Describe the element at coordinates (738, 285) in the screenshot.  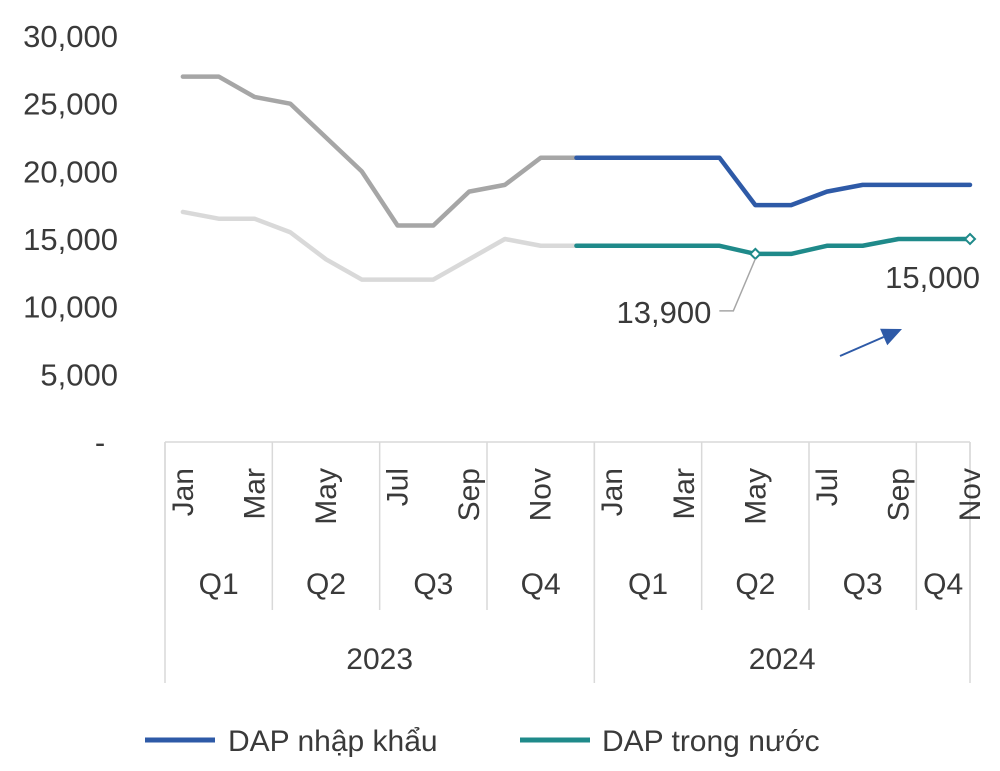
I see `leader-line` at that location.